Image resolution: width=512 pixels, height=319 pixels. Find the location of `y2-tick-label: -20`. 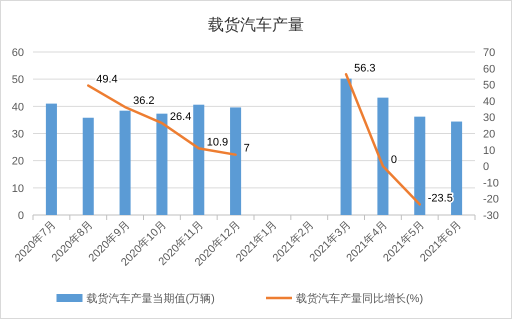

y2-tick-label: -20 is located at coordinates (491, 200).